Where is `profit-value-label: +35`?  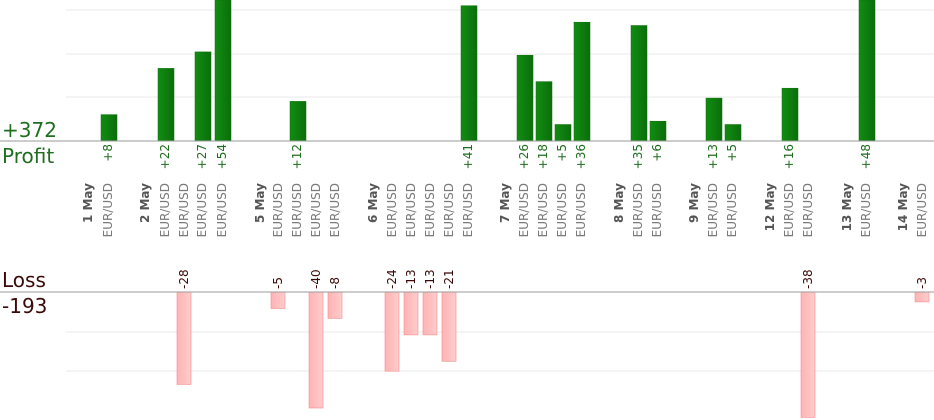
profit-value-label: +35 is located at coordinates (638, 156).